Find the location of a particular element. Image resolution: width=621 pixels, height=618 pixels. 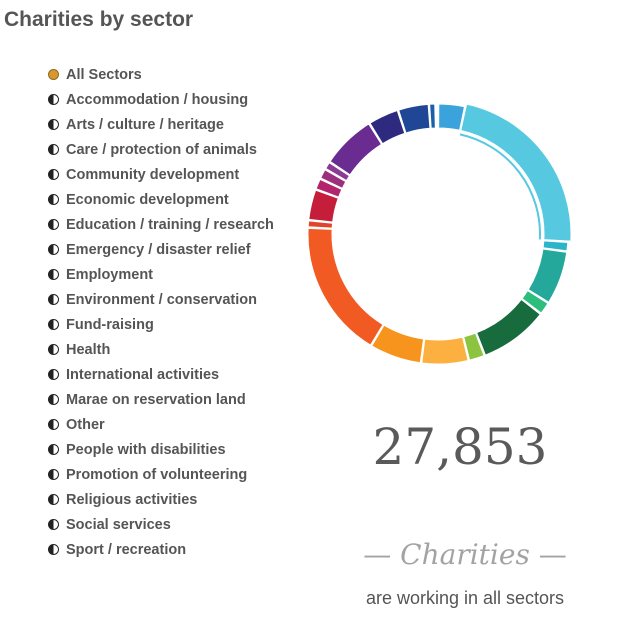

sector-option-label: Arts / culture / heritage is located at coordinates (145, 124).